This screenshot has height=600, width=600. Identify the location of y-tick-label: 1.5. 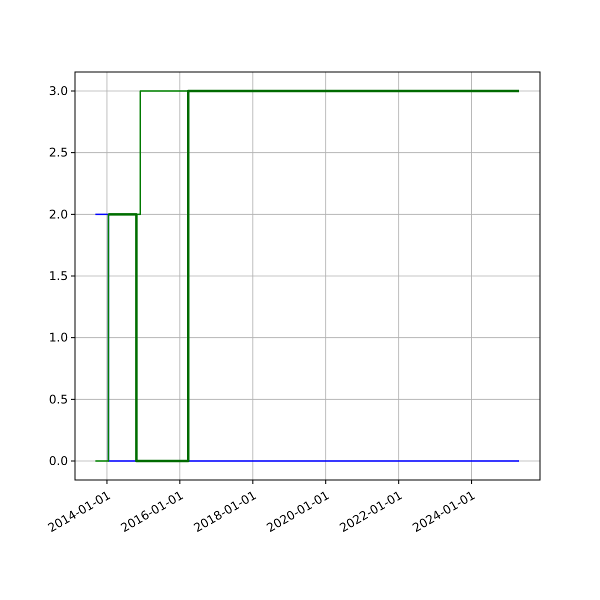
(58, 276).